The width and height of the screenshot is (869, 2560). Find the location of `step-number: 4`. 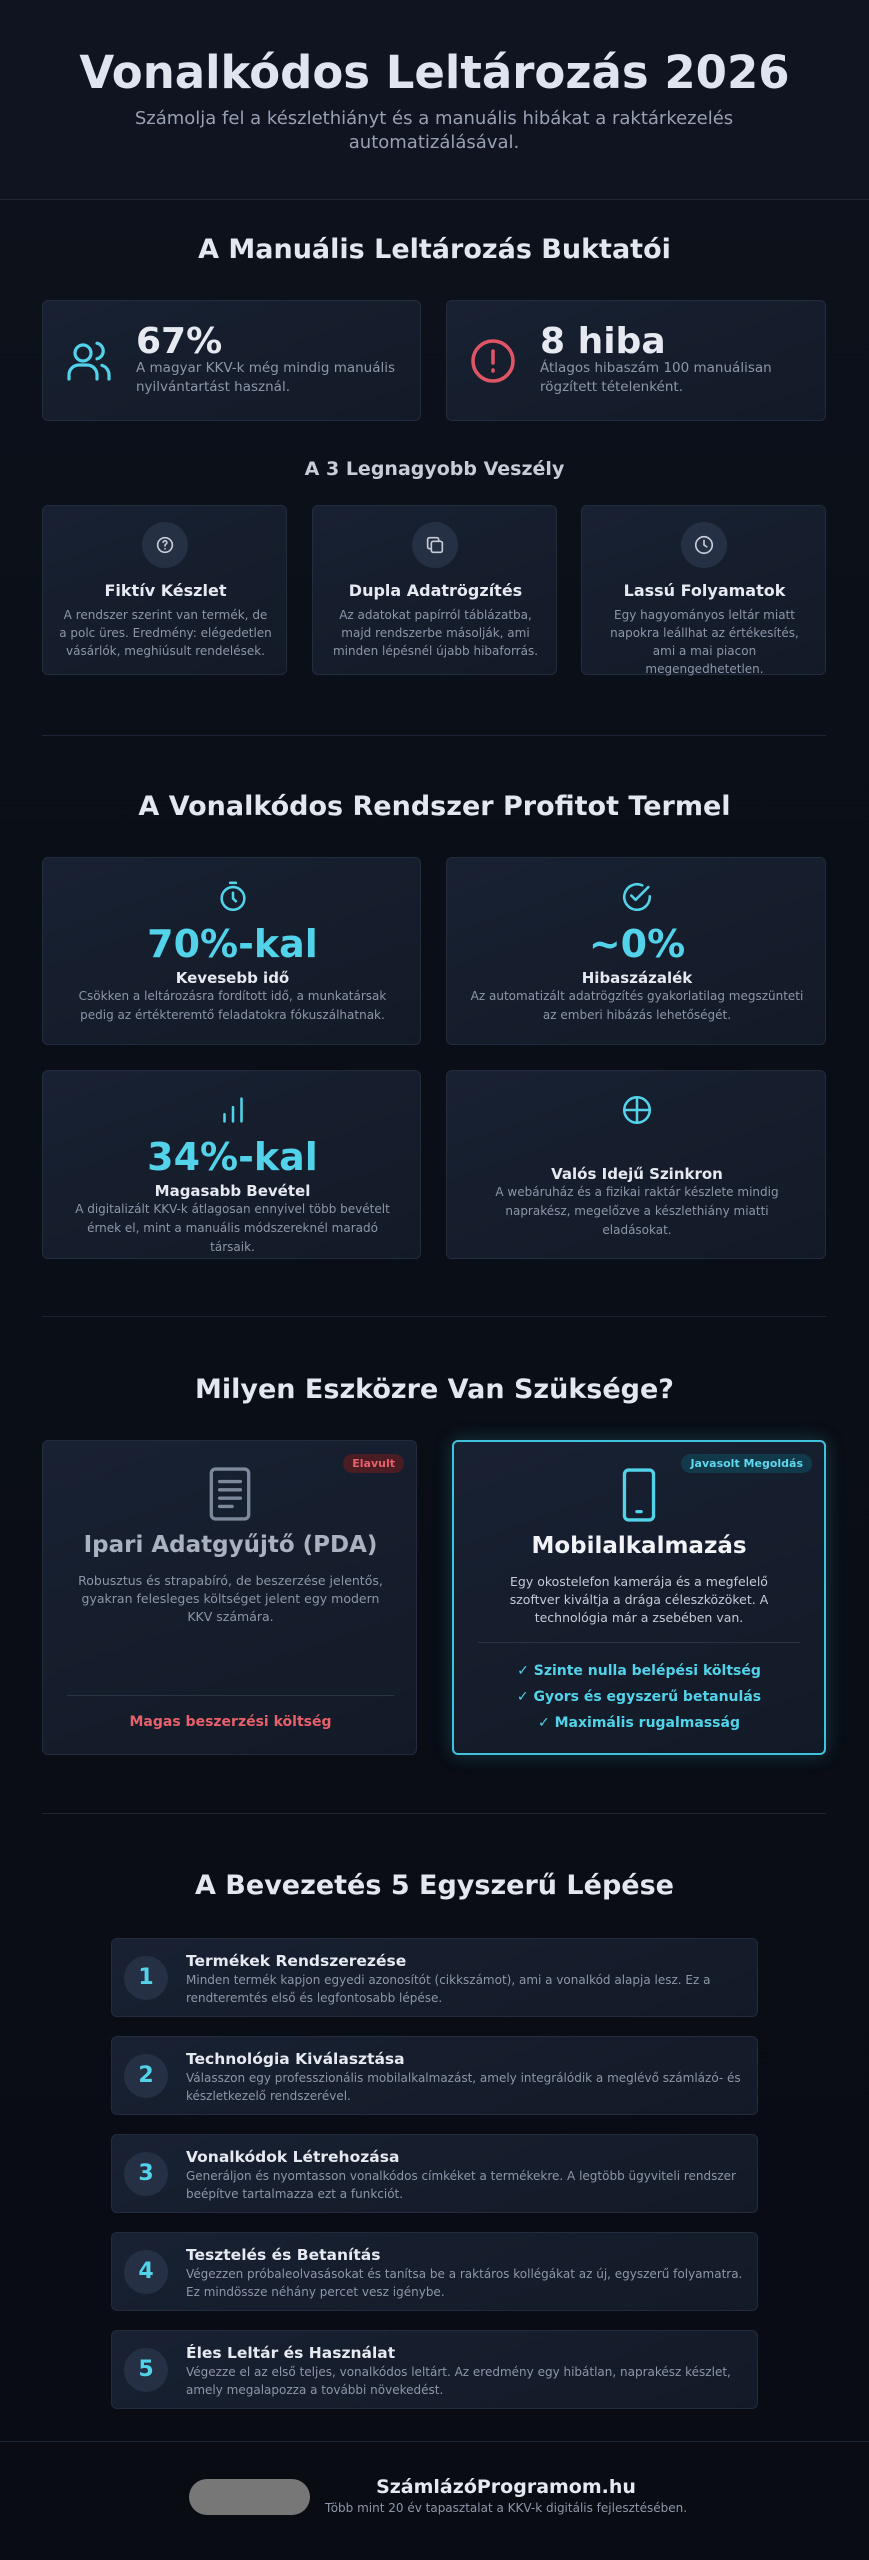

step-number: 4 is located at coordinates (146, 2272).